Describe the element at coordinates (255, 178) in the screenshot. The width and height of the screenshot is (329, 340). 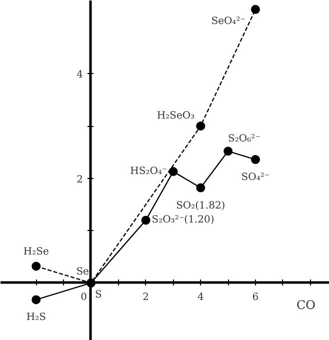
I see `annotation: SO₄²⁻` at that location.